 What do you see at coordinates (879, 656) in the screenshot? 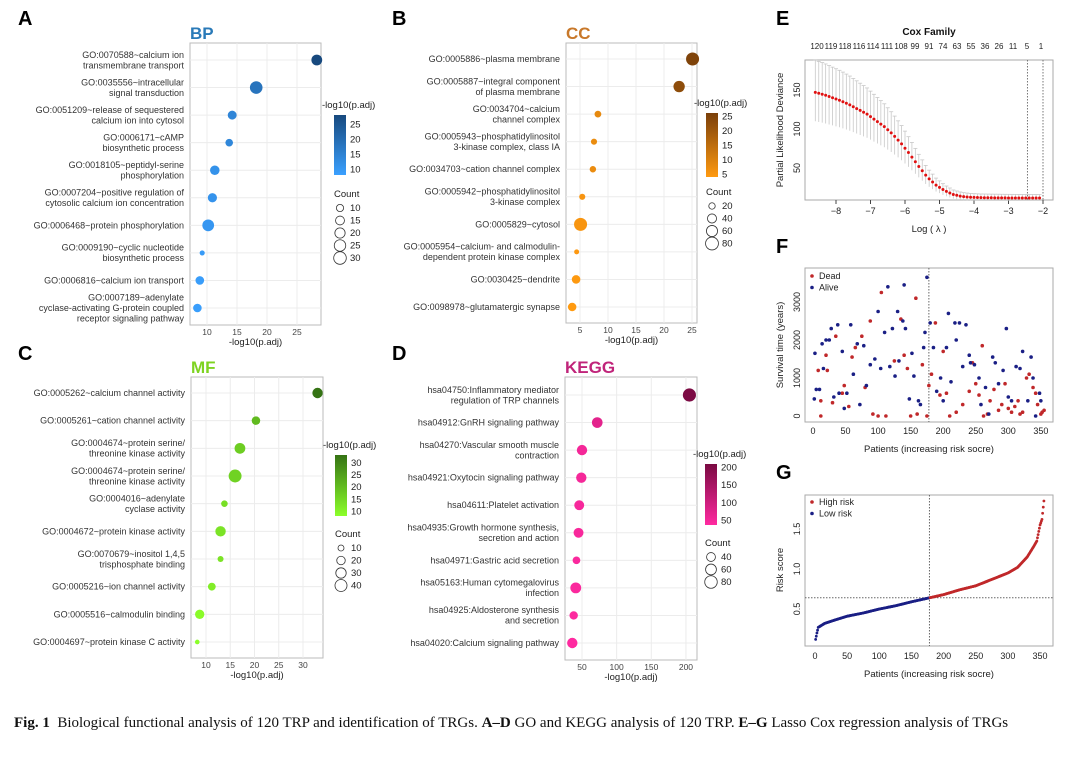
I see `x-tick-label: 100` at bounding box center [879, 656].